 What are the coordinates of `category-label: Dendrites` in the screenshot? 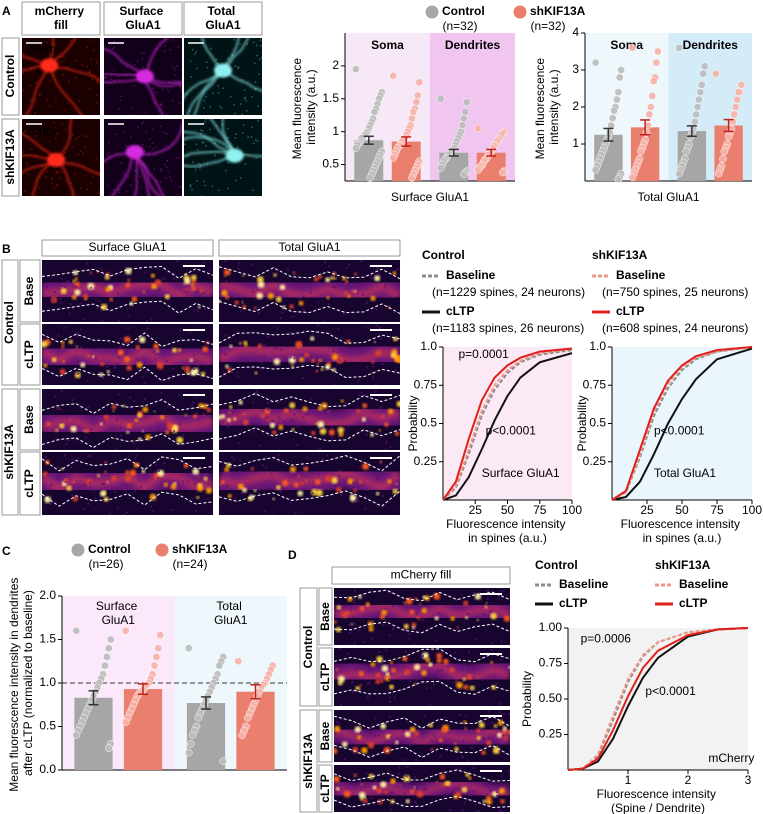 It's located at (711, 45).